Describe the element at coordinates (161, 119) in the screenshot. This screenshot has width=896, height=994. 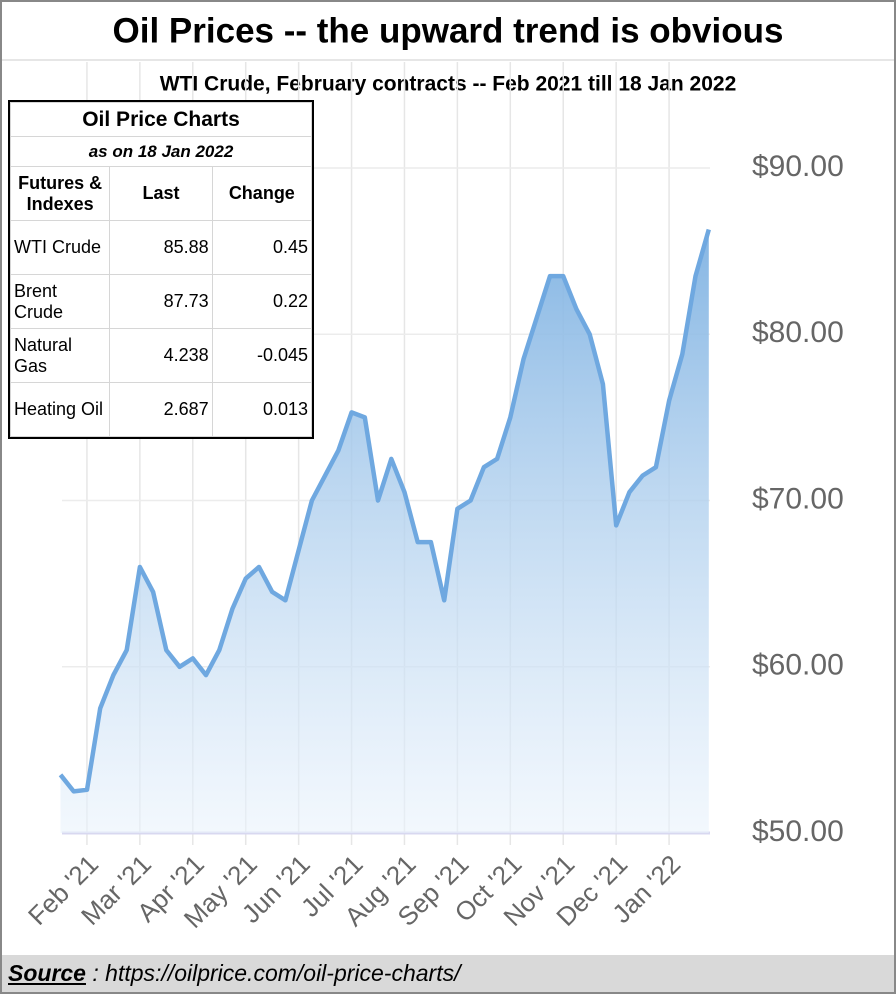
I see `table-title: Oil Price Charts` at that location.